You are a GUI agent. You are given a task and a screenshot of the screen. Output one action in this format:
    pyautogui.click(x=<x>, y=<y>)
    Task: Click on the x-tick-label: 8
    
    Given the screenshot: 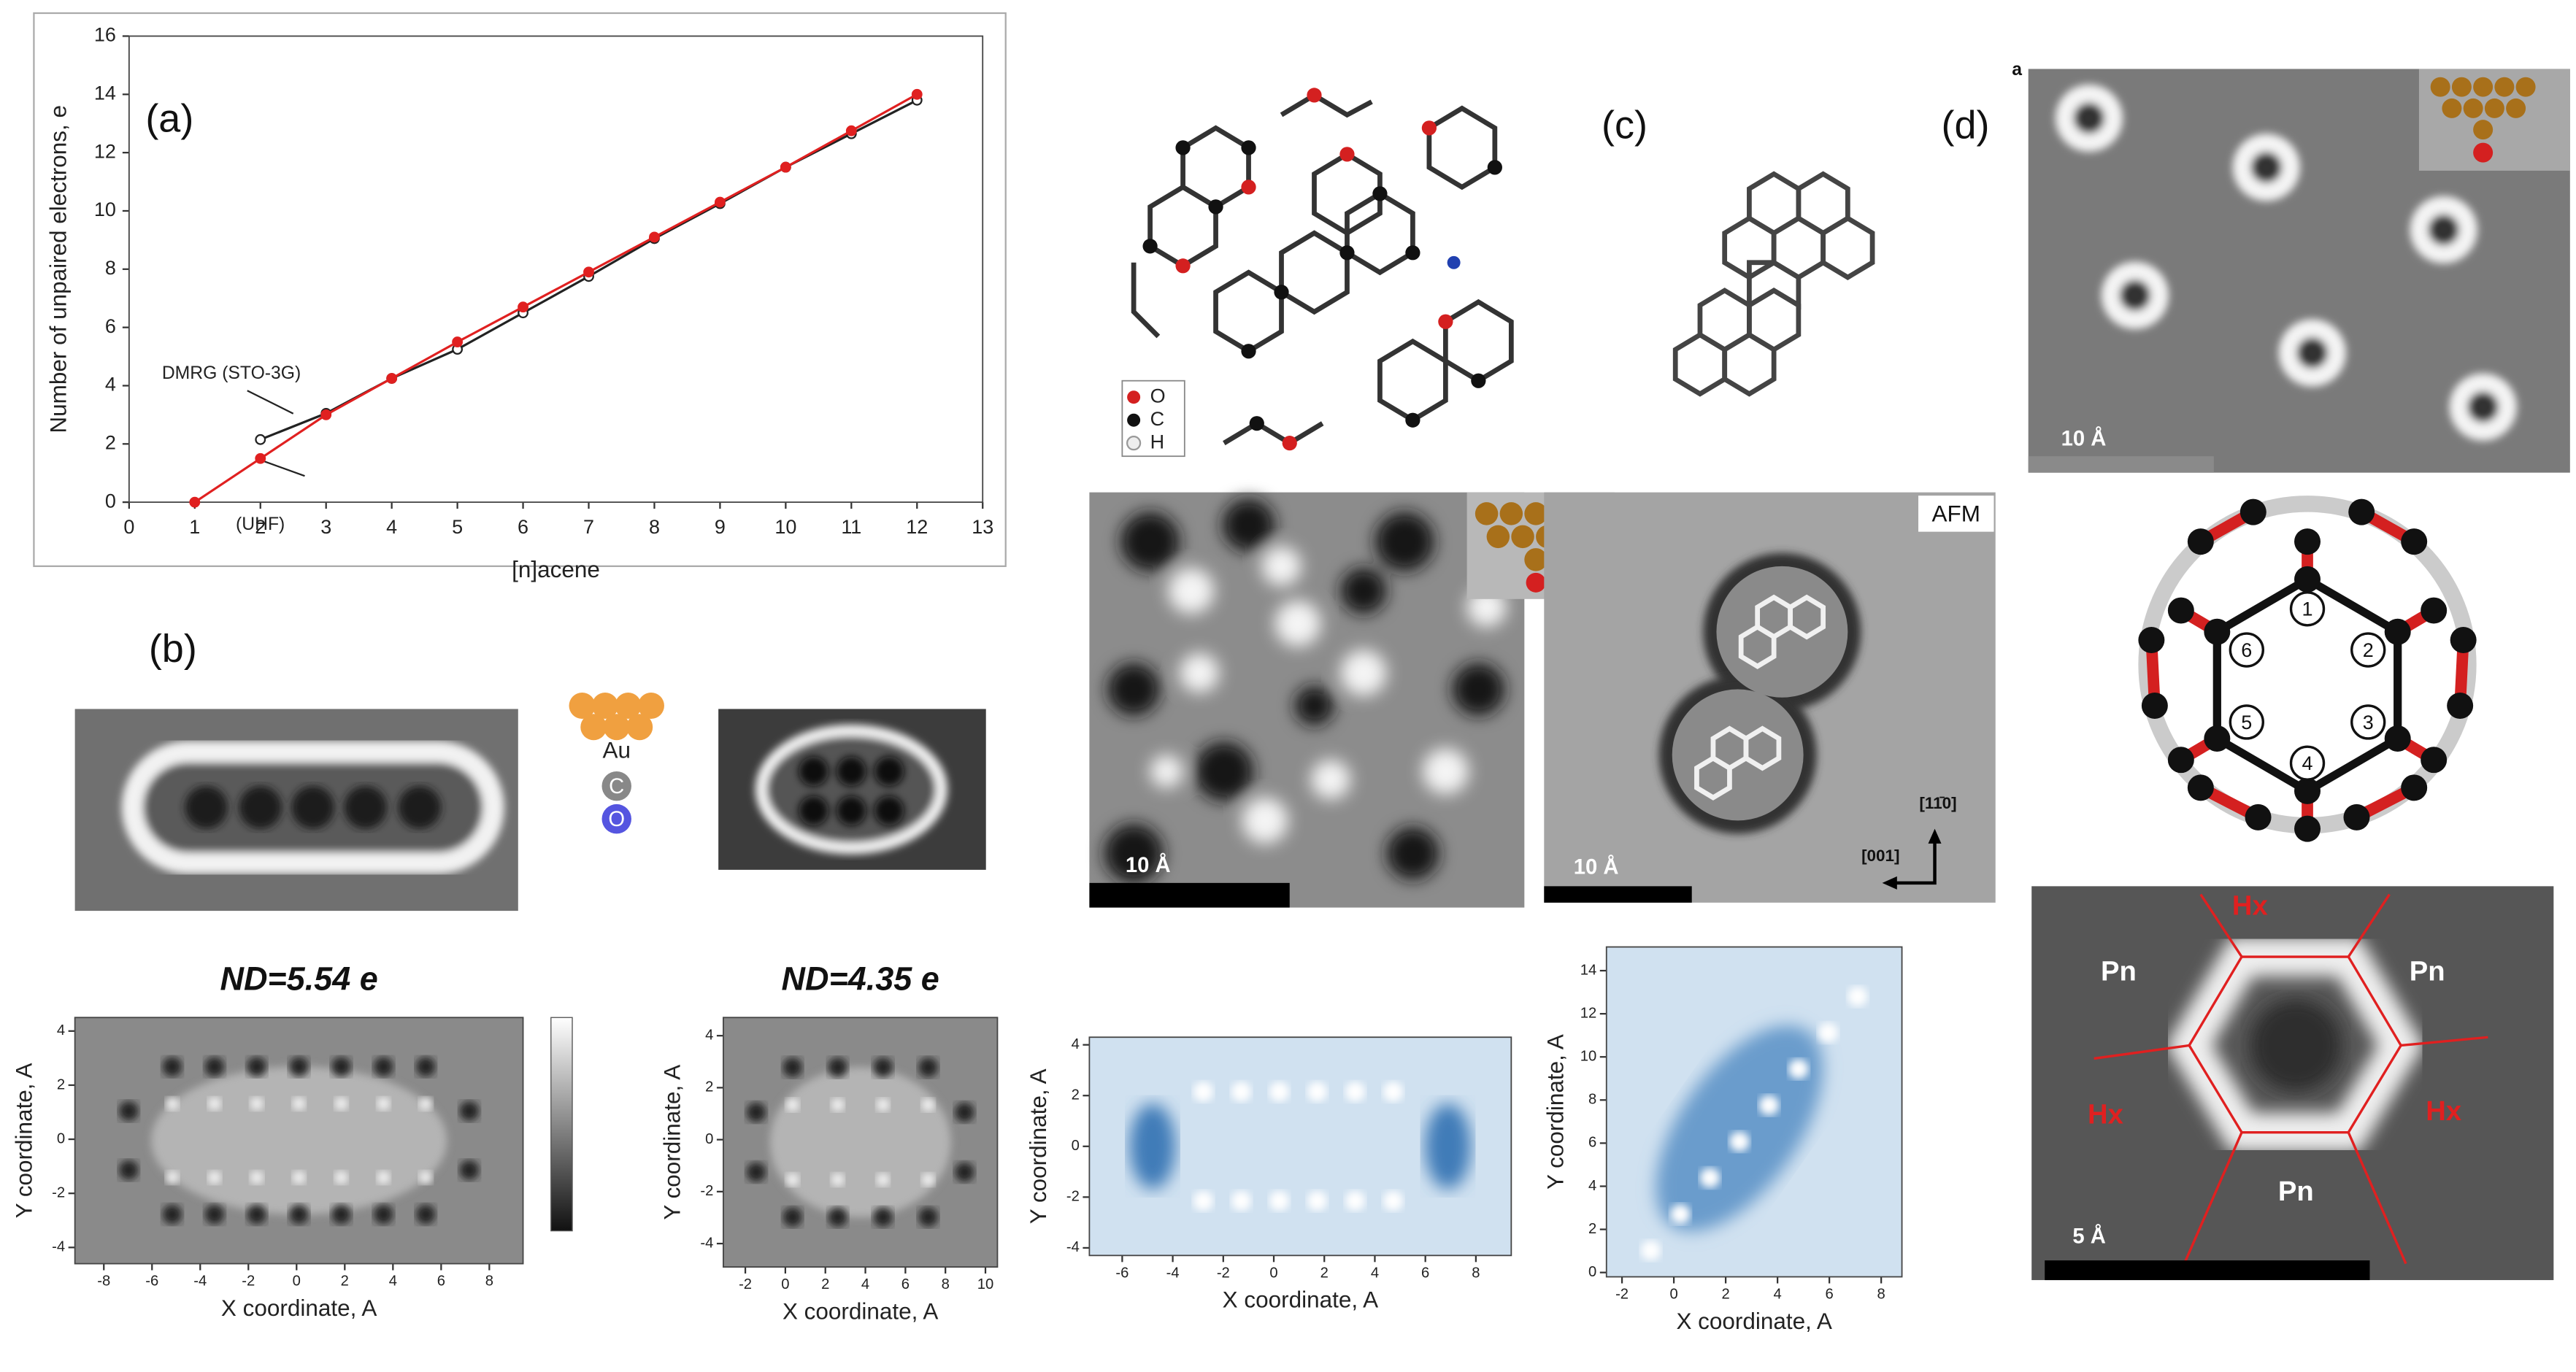 What is the action you would take?
    pyautogui.click(x=654, y=527)
    